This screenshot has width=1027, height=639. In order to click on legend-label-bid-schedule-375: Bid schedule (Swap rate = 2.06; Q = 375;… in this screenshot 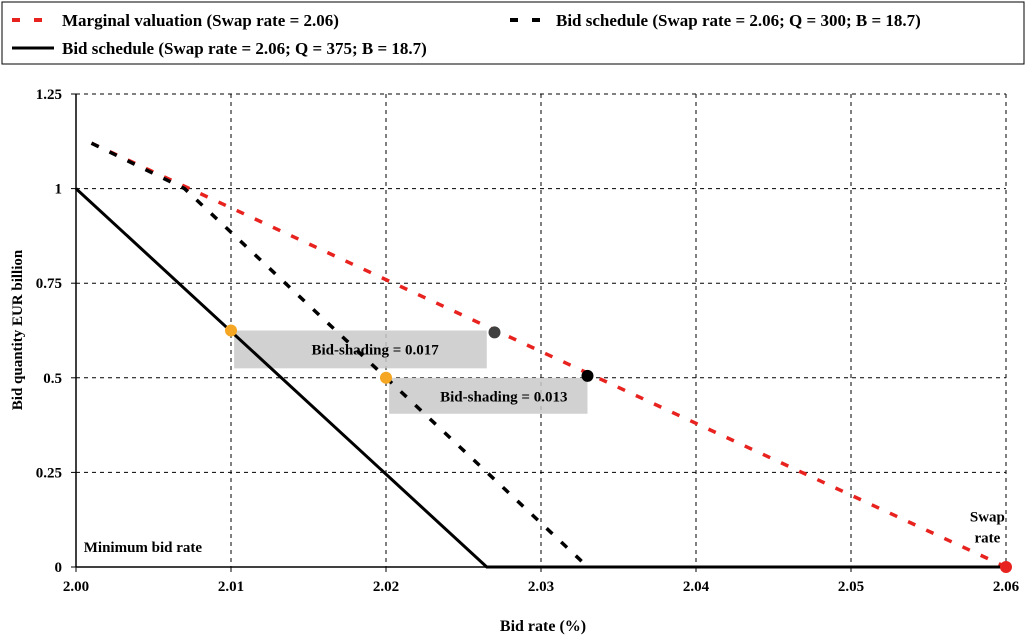, I will do `click(244, 48)`.